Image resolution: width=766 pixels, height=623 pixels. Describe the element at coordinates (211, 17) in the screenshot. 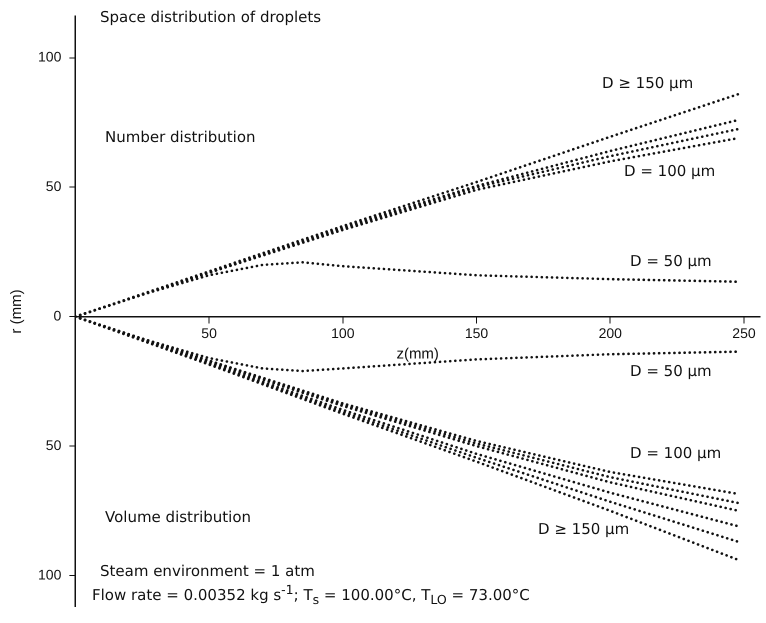

I see `chart-title: Space distribution of droplets` at that location.